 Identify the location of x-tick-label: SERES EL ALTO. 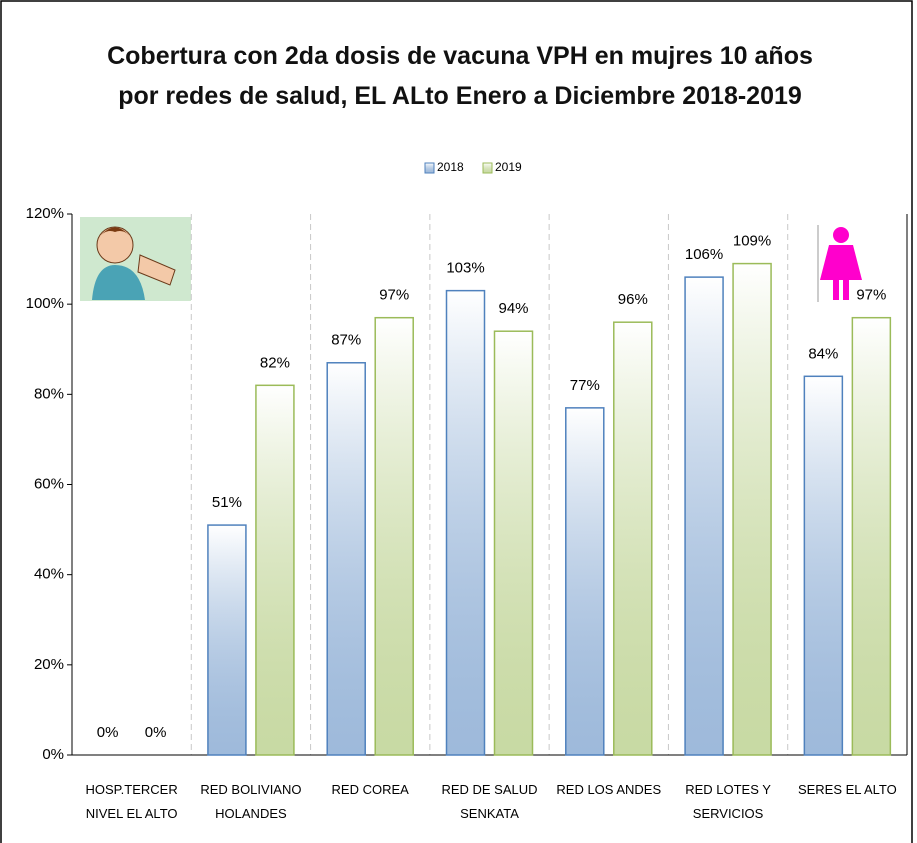
(847, 789).